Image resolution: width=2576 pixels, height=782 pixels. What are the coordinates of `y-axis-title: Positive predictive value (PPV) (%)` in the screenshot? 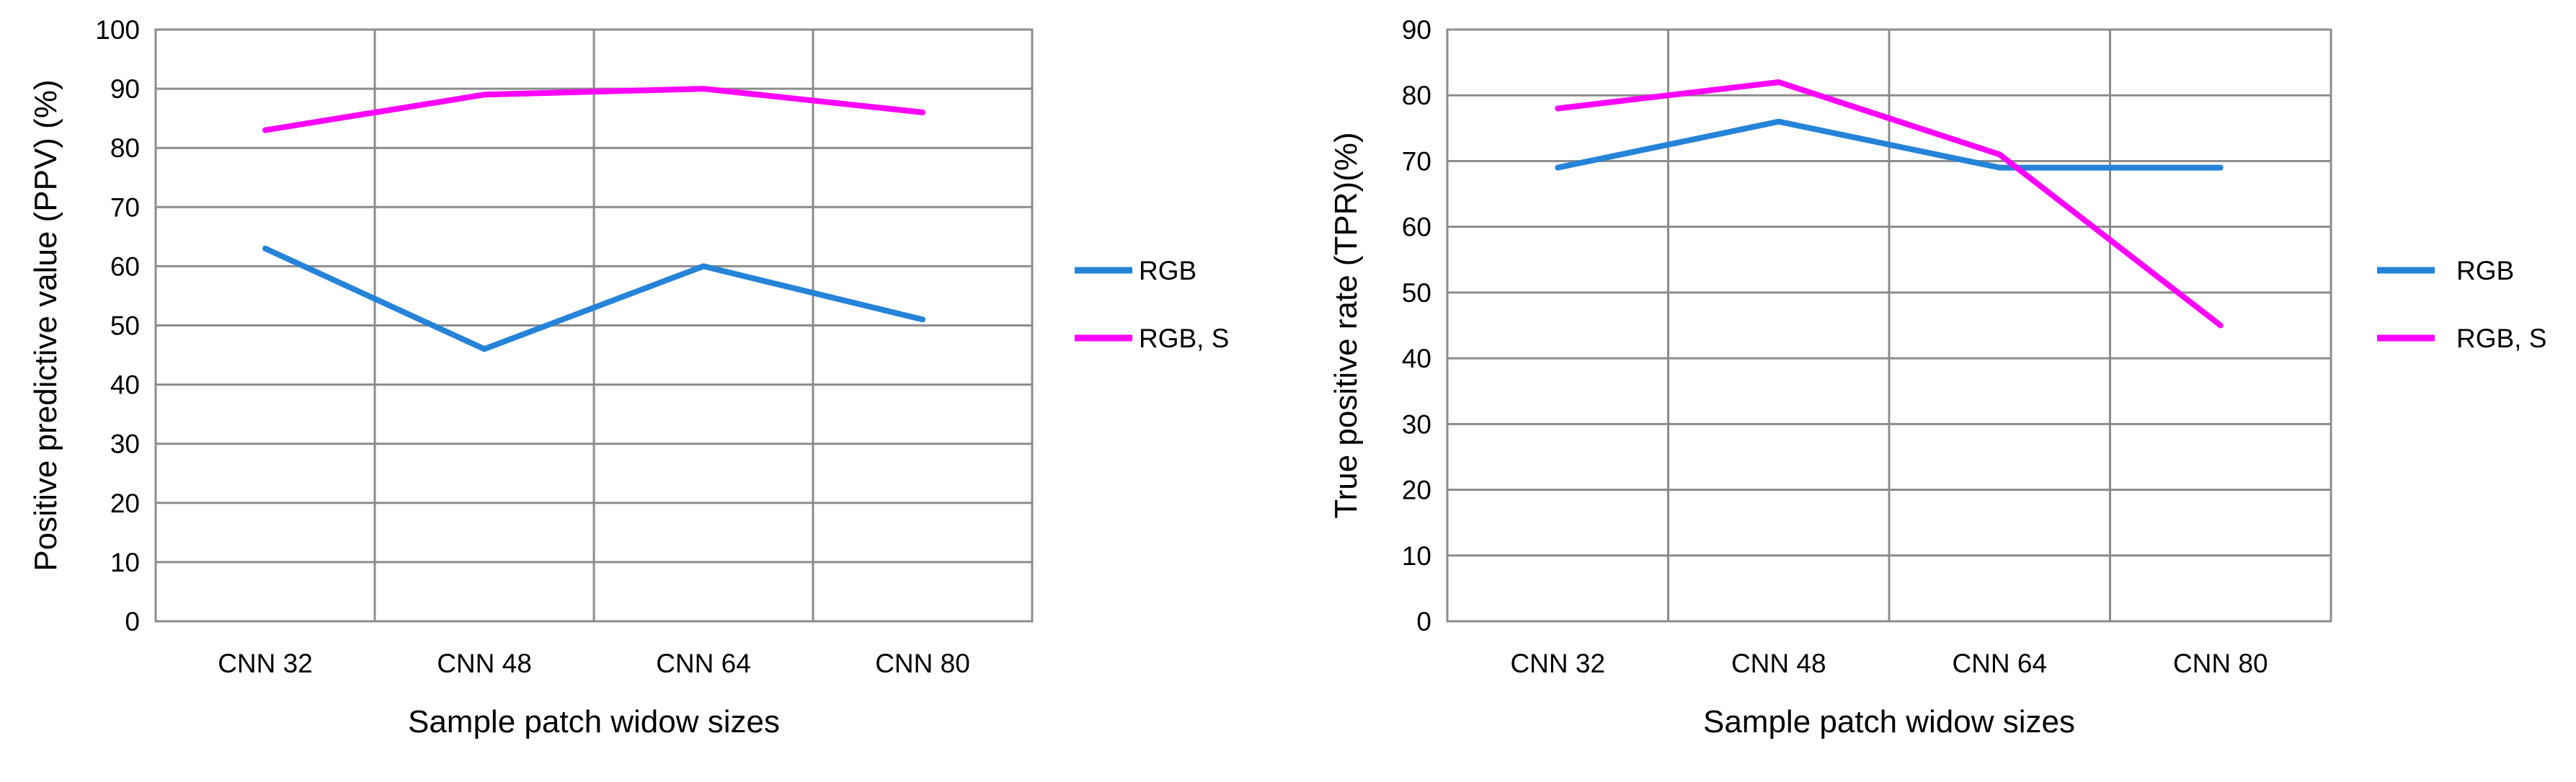 It's located at (45, 325).